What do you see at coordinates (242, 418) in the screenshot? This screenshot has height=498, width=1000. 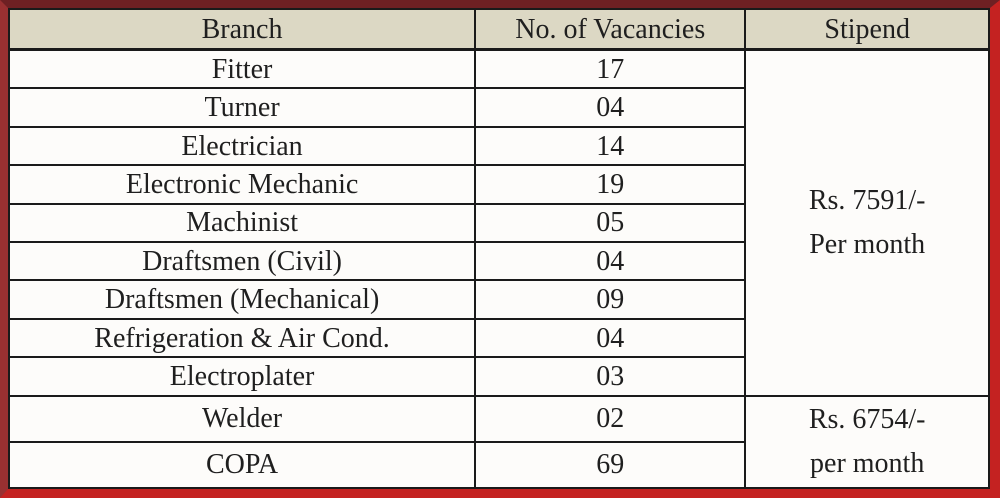 I see `branch-cell: Welder` at bounding box center [242, 418].